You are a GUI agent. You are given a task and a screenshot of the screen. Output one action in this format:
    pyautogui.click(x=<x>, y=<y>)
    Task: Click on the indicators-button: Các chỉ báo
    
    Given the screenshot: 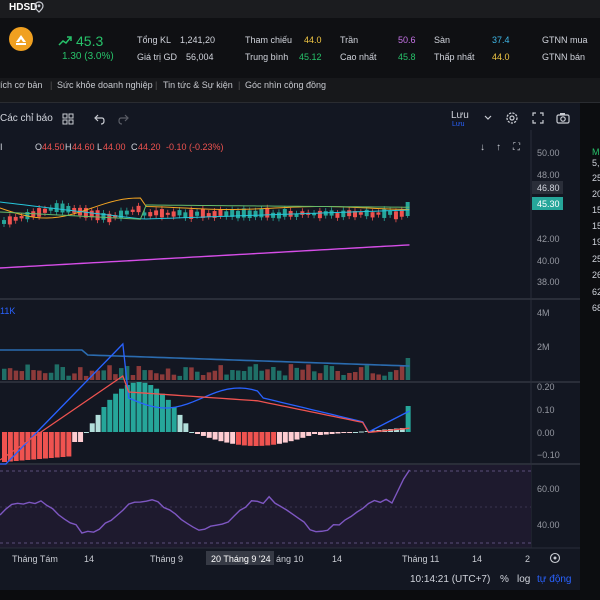 What is the action you would take?
    pyautogui.click(x=26, y=118)
    